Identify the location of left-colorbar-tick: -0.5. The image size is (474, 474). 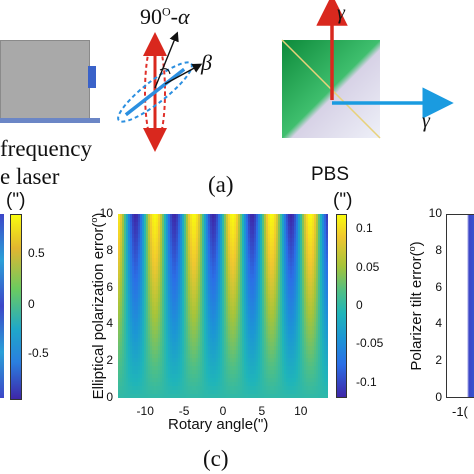
(38, 353).